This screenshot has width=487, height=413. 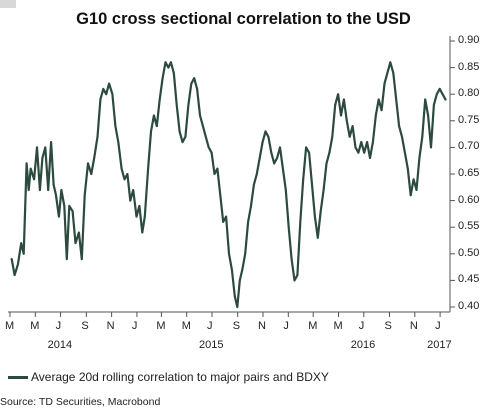 What do you see at coordinates (469, 40) in the screenshot?
I see `y-tick-label: 0.90` at bounding box center [469, 40].